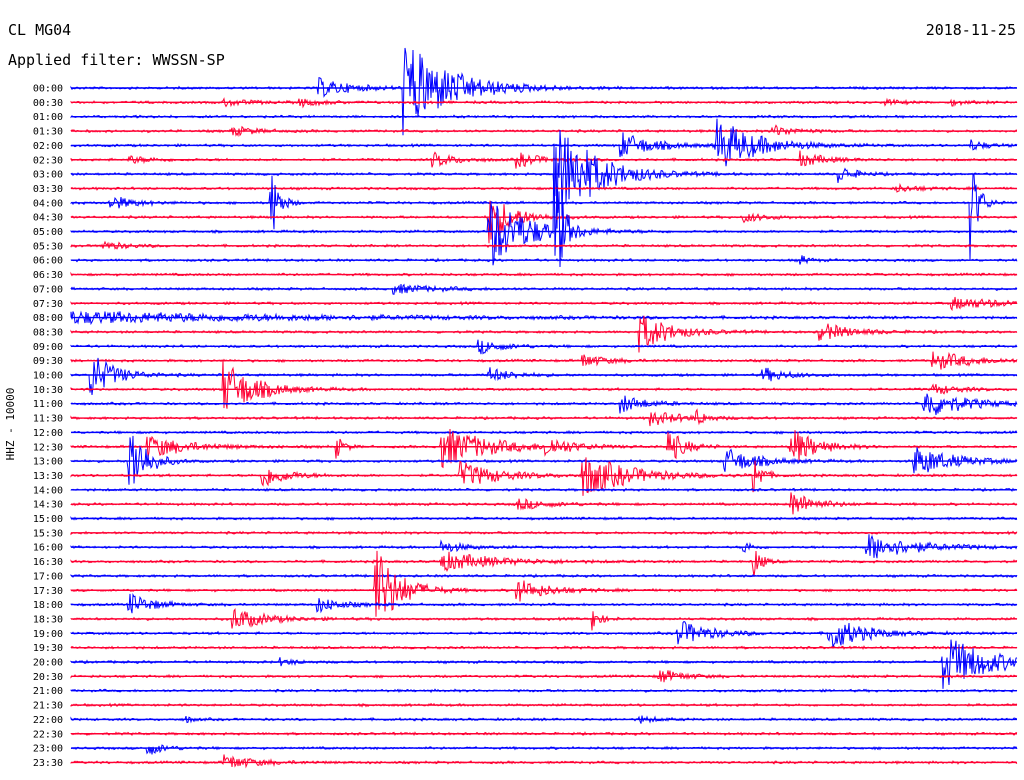 The width and height of the screenshot is (1024, 780). What do you see at coordinates (48, 634) in the screenshot?
I see `row-time-label: 19:00` at bounding box center [48, 634].